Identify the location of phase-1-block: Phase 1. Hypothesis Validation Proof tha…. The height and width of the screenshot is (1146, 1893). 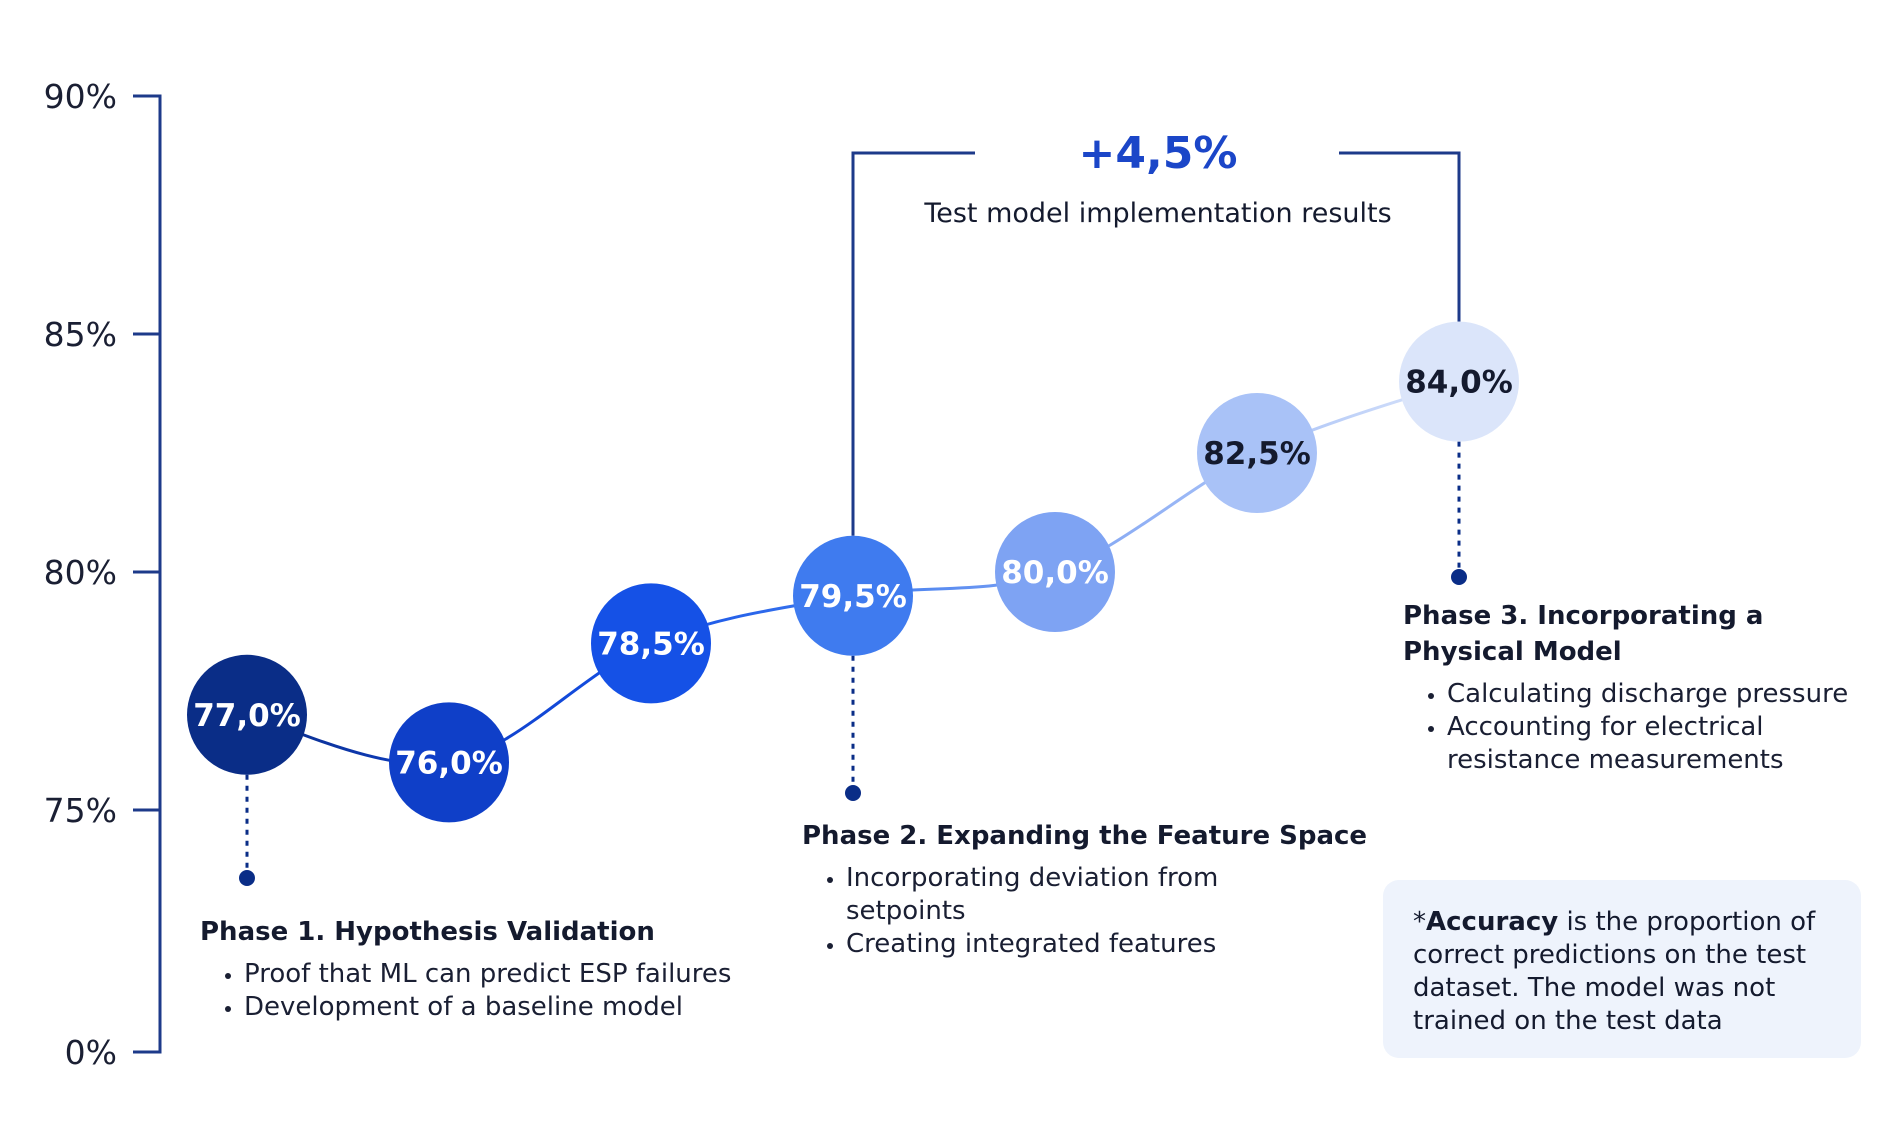
(500, 969).